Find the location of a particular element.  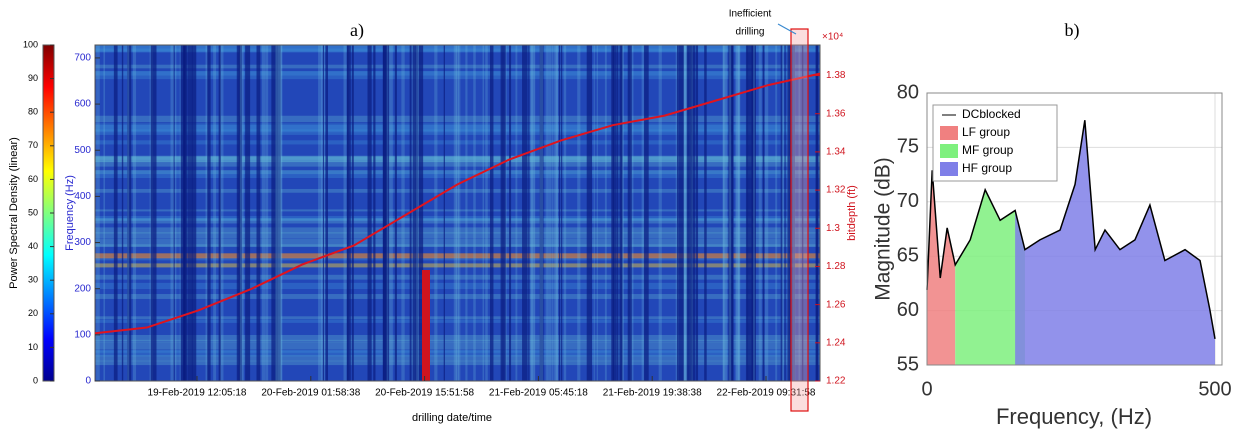

y-tick-label: 700 is located at coordinates (82, 58).